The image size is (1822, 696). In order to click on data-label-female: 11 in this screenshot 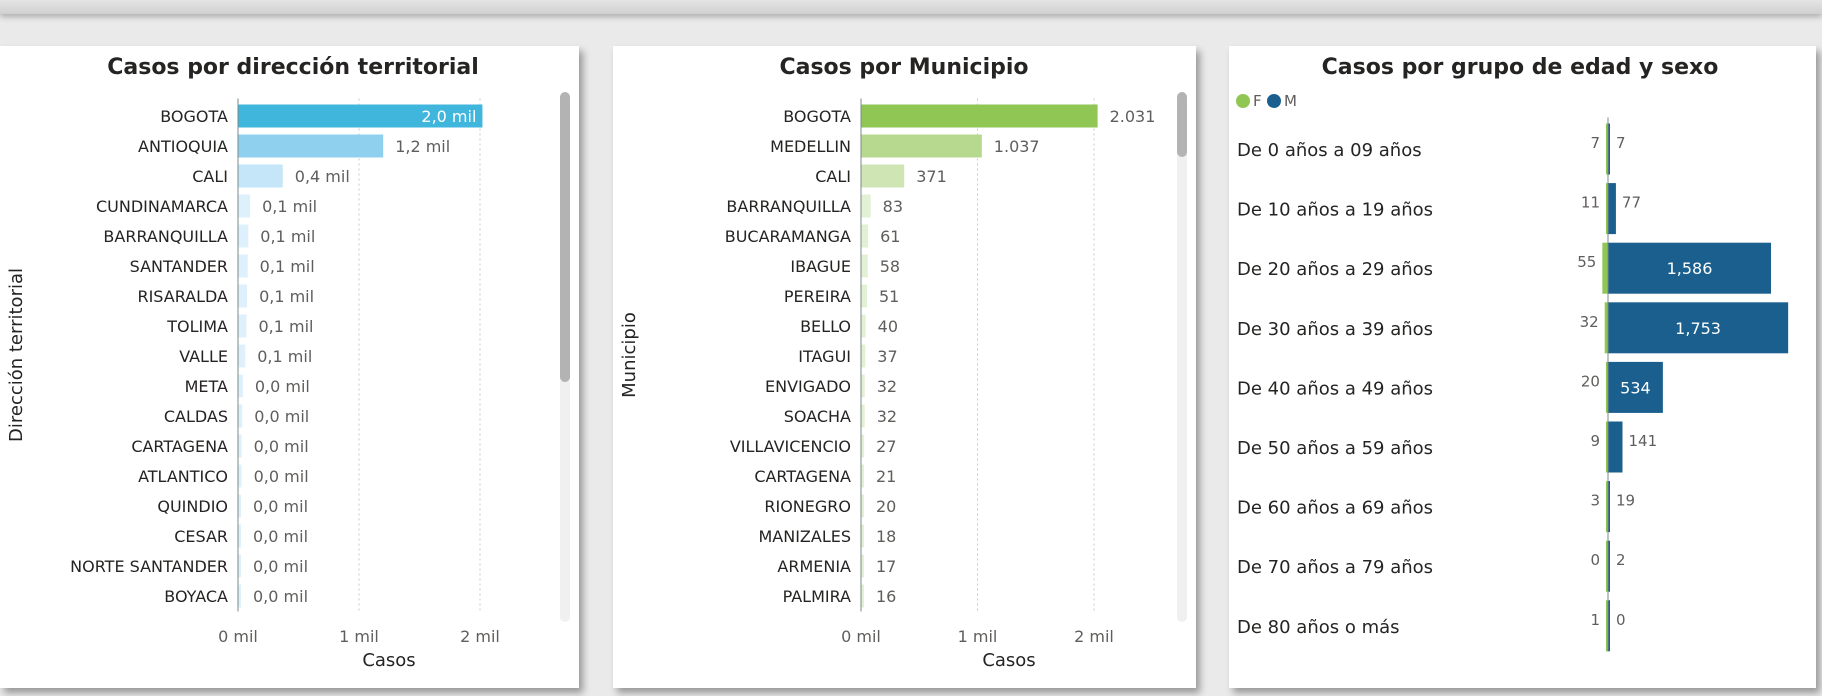, I will do `click(1590, 203)`.